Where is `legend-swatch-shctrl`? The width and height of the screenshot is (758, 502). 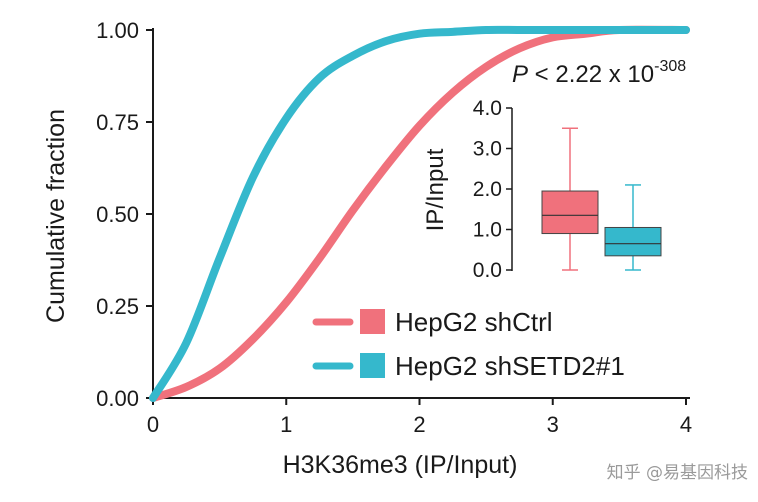
legend-swatch-shctrl is located at coordinates (372, 321).